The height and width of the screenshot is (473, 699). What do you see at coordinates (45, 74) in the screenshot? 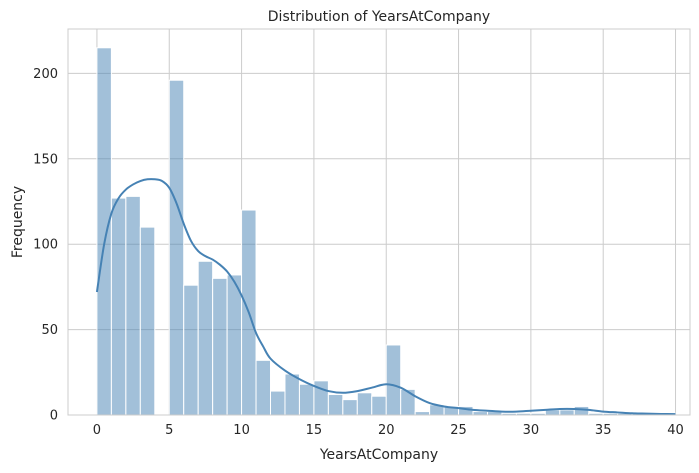
I see `y-tick-label: 200` at bounding box center [45, 74].